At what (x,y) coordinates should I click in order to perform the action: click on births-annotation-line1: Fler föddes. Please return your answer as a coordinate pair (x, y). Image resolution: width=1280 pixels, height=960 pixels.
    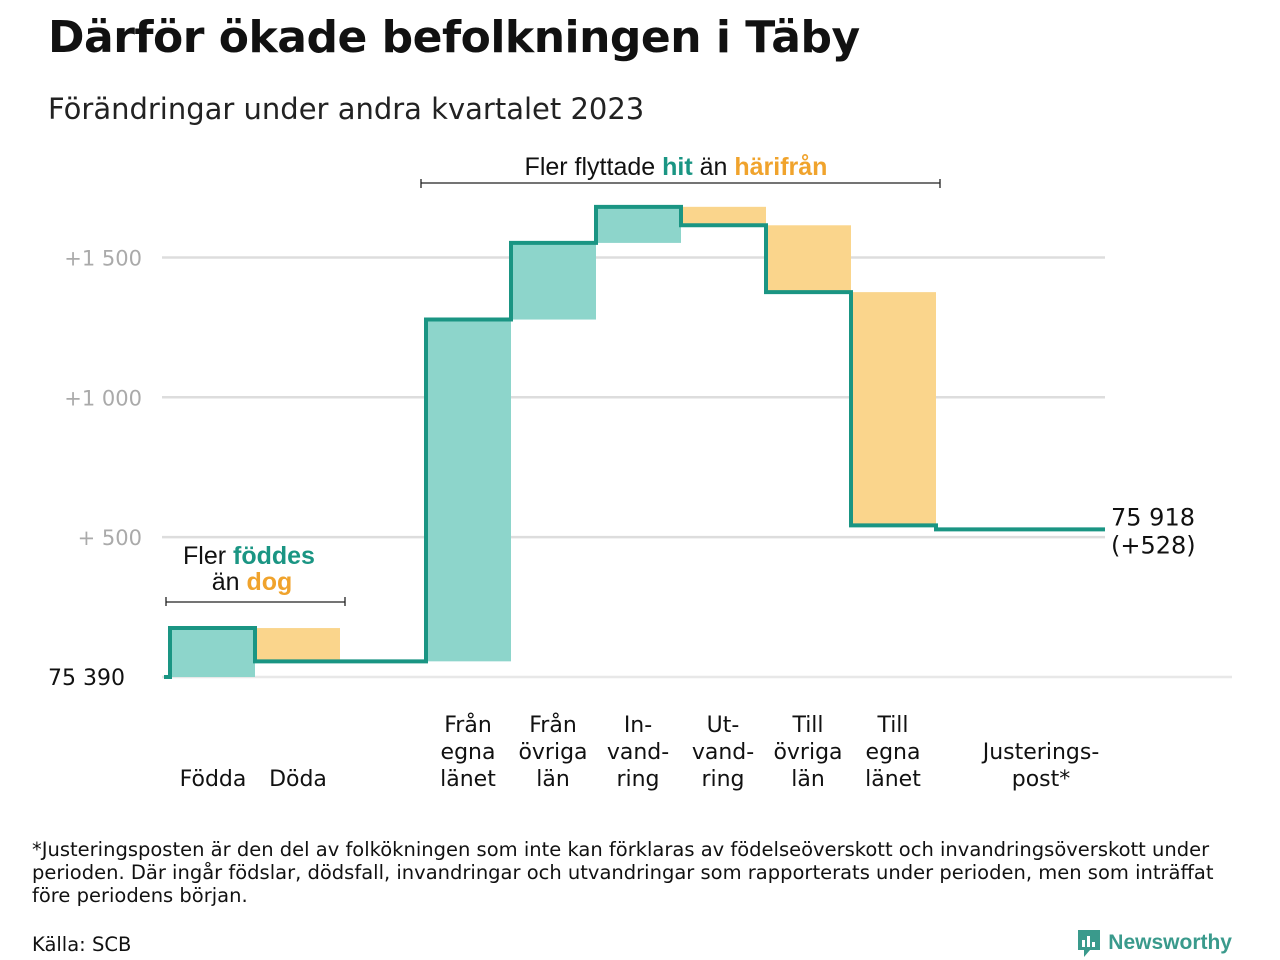
    Looking at the image, I should click on (249, 556).